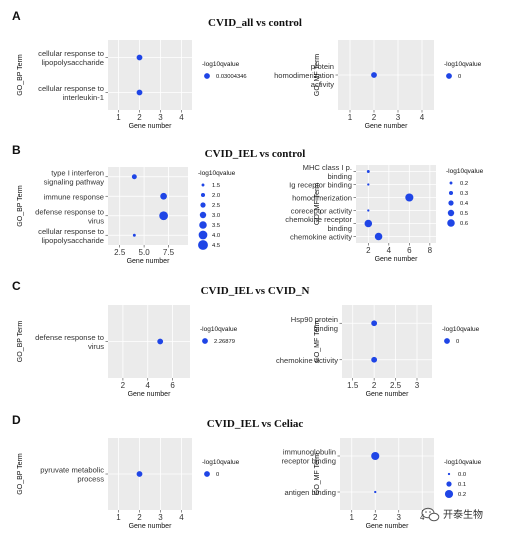  What do you see at coordinates (318, 224) in the screenshot?
I see `term-label: chemokine receptor binding` at bounding box center [318, 224].